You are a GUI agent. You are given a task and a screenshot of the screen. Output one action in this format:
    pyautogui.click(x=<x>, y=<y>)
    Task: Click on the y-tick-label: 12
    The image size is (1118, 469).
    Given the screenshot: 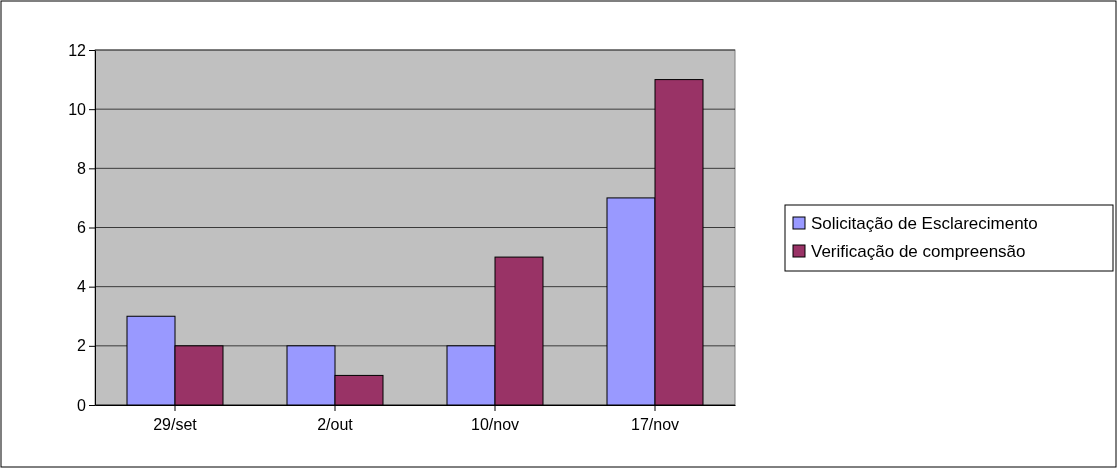 What is the action you would take?
    pyautogui.click(x=77, y=50)
    